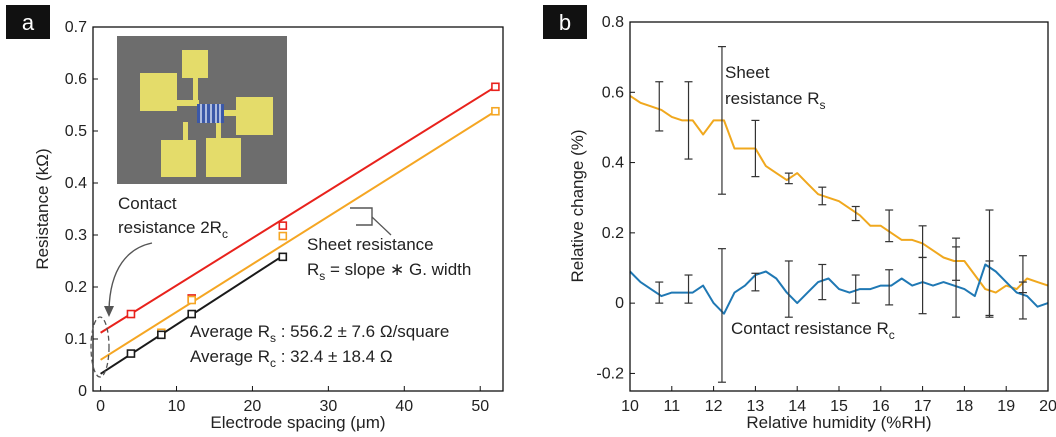 This screenshot has width=1056, height=437. I want to click on x-tick-label: 13, so click(756, 406).